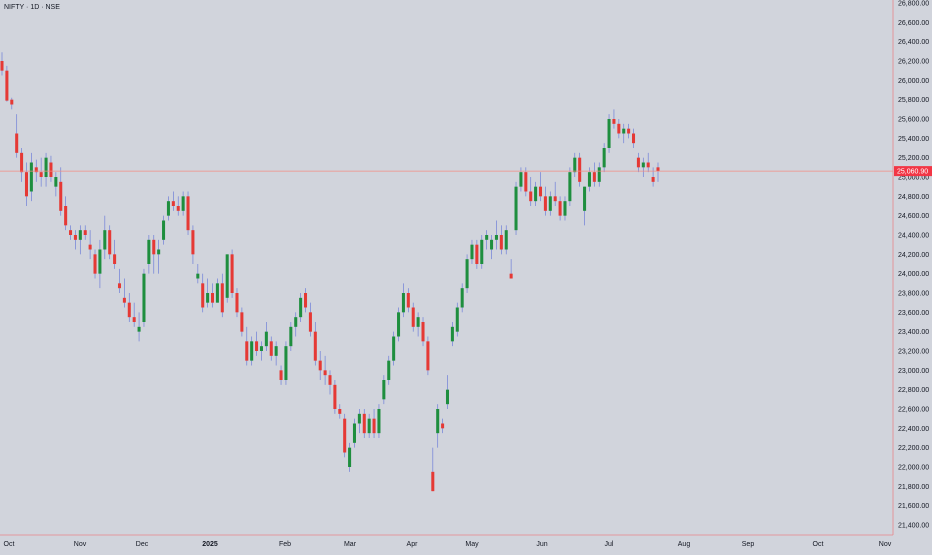  Describe the element at coordinates (913, 429) in the screenshot. I see `price-tick-label: 22,400.00` at that location.